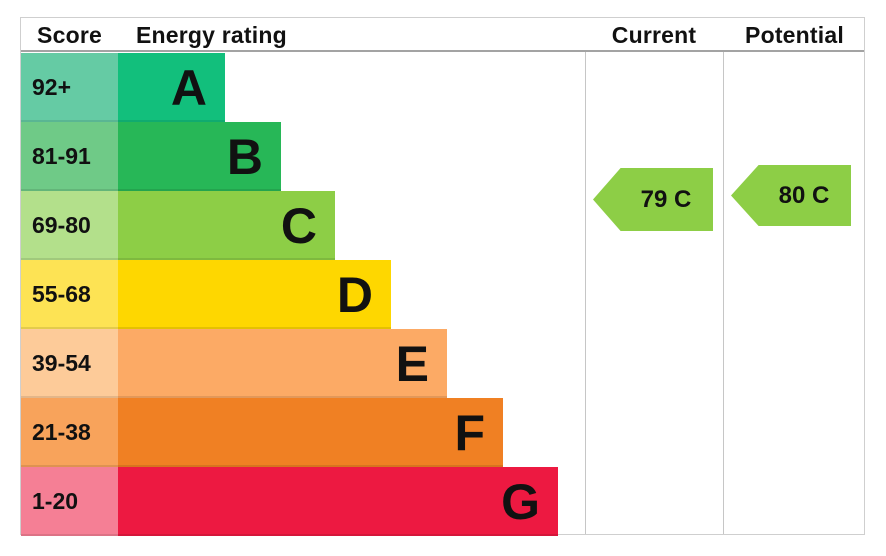 The width and height of the screenshot is (886, 556). I want to click on potential-rating-arrow: 80 C, so click(791, 195).